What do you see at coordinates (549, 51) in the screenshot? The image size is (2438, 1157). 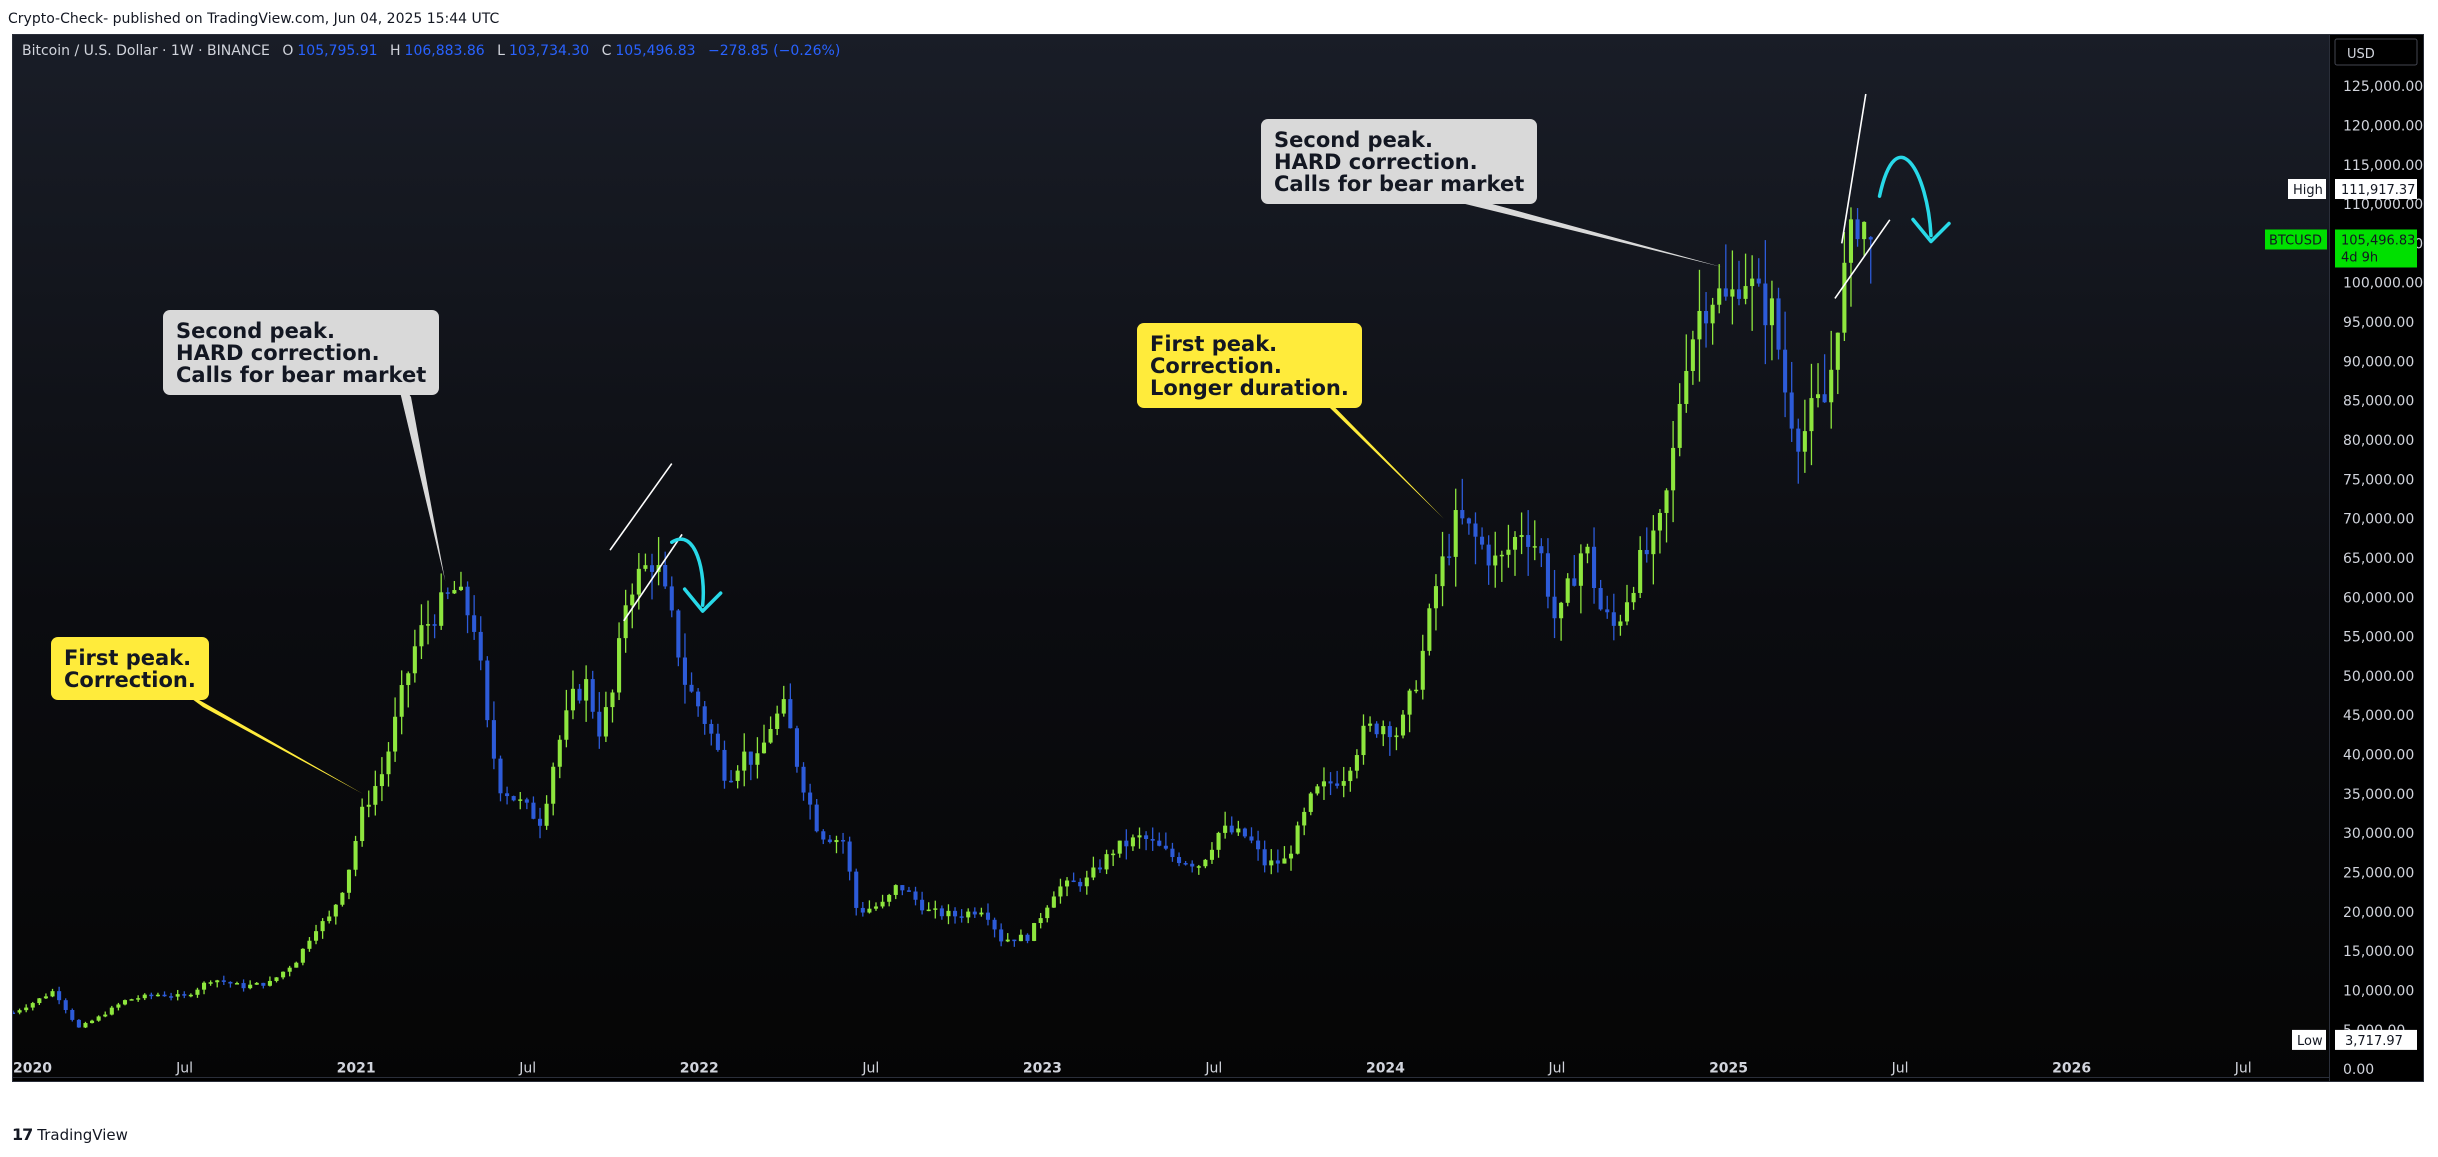 I see `low-value: 103,734.30` at bounding box center [549, 51].